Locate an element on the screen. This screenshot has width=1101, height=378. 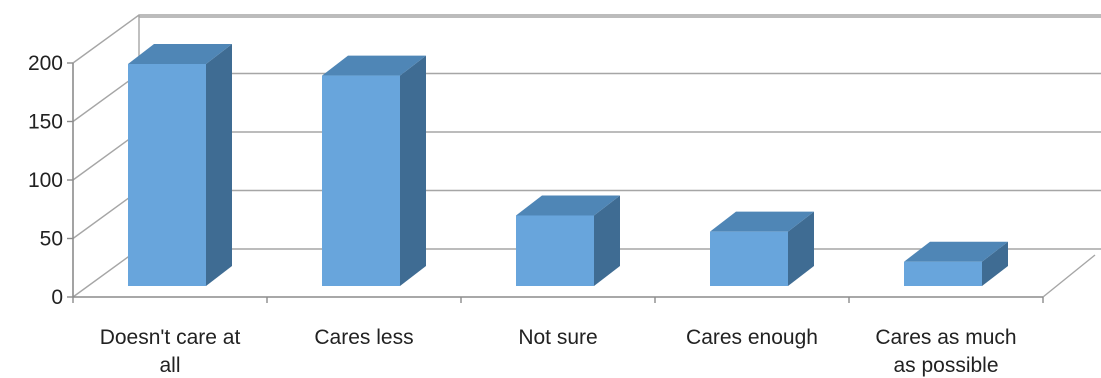
y-tick-label: 50 is located at coordinates (51, 239).